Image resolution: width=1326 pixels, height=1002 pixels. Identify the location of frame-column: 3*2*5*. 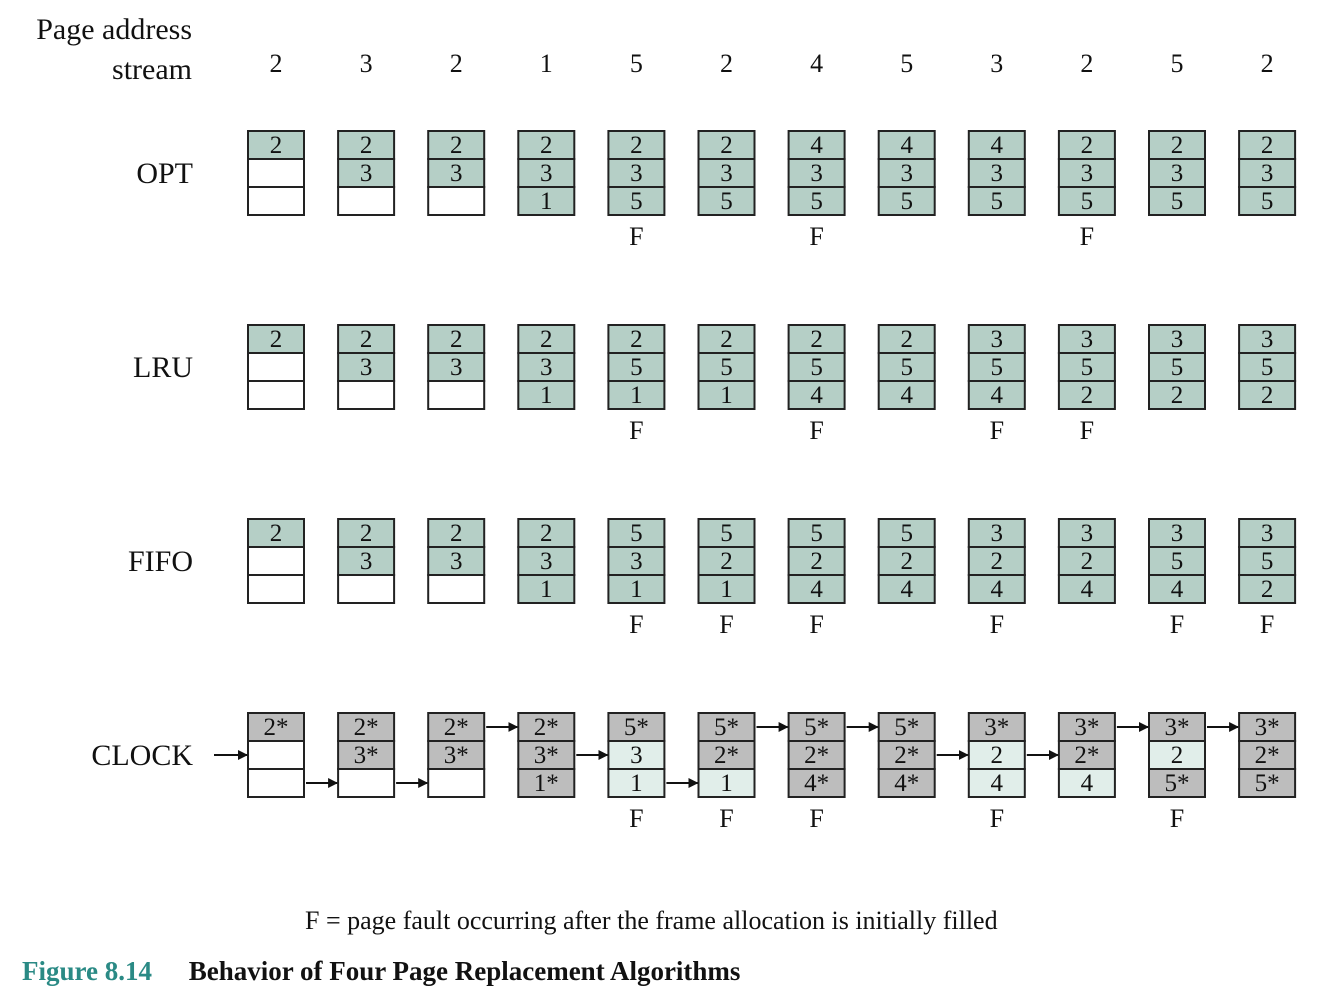
(1252, 755).